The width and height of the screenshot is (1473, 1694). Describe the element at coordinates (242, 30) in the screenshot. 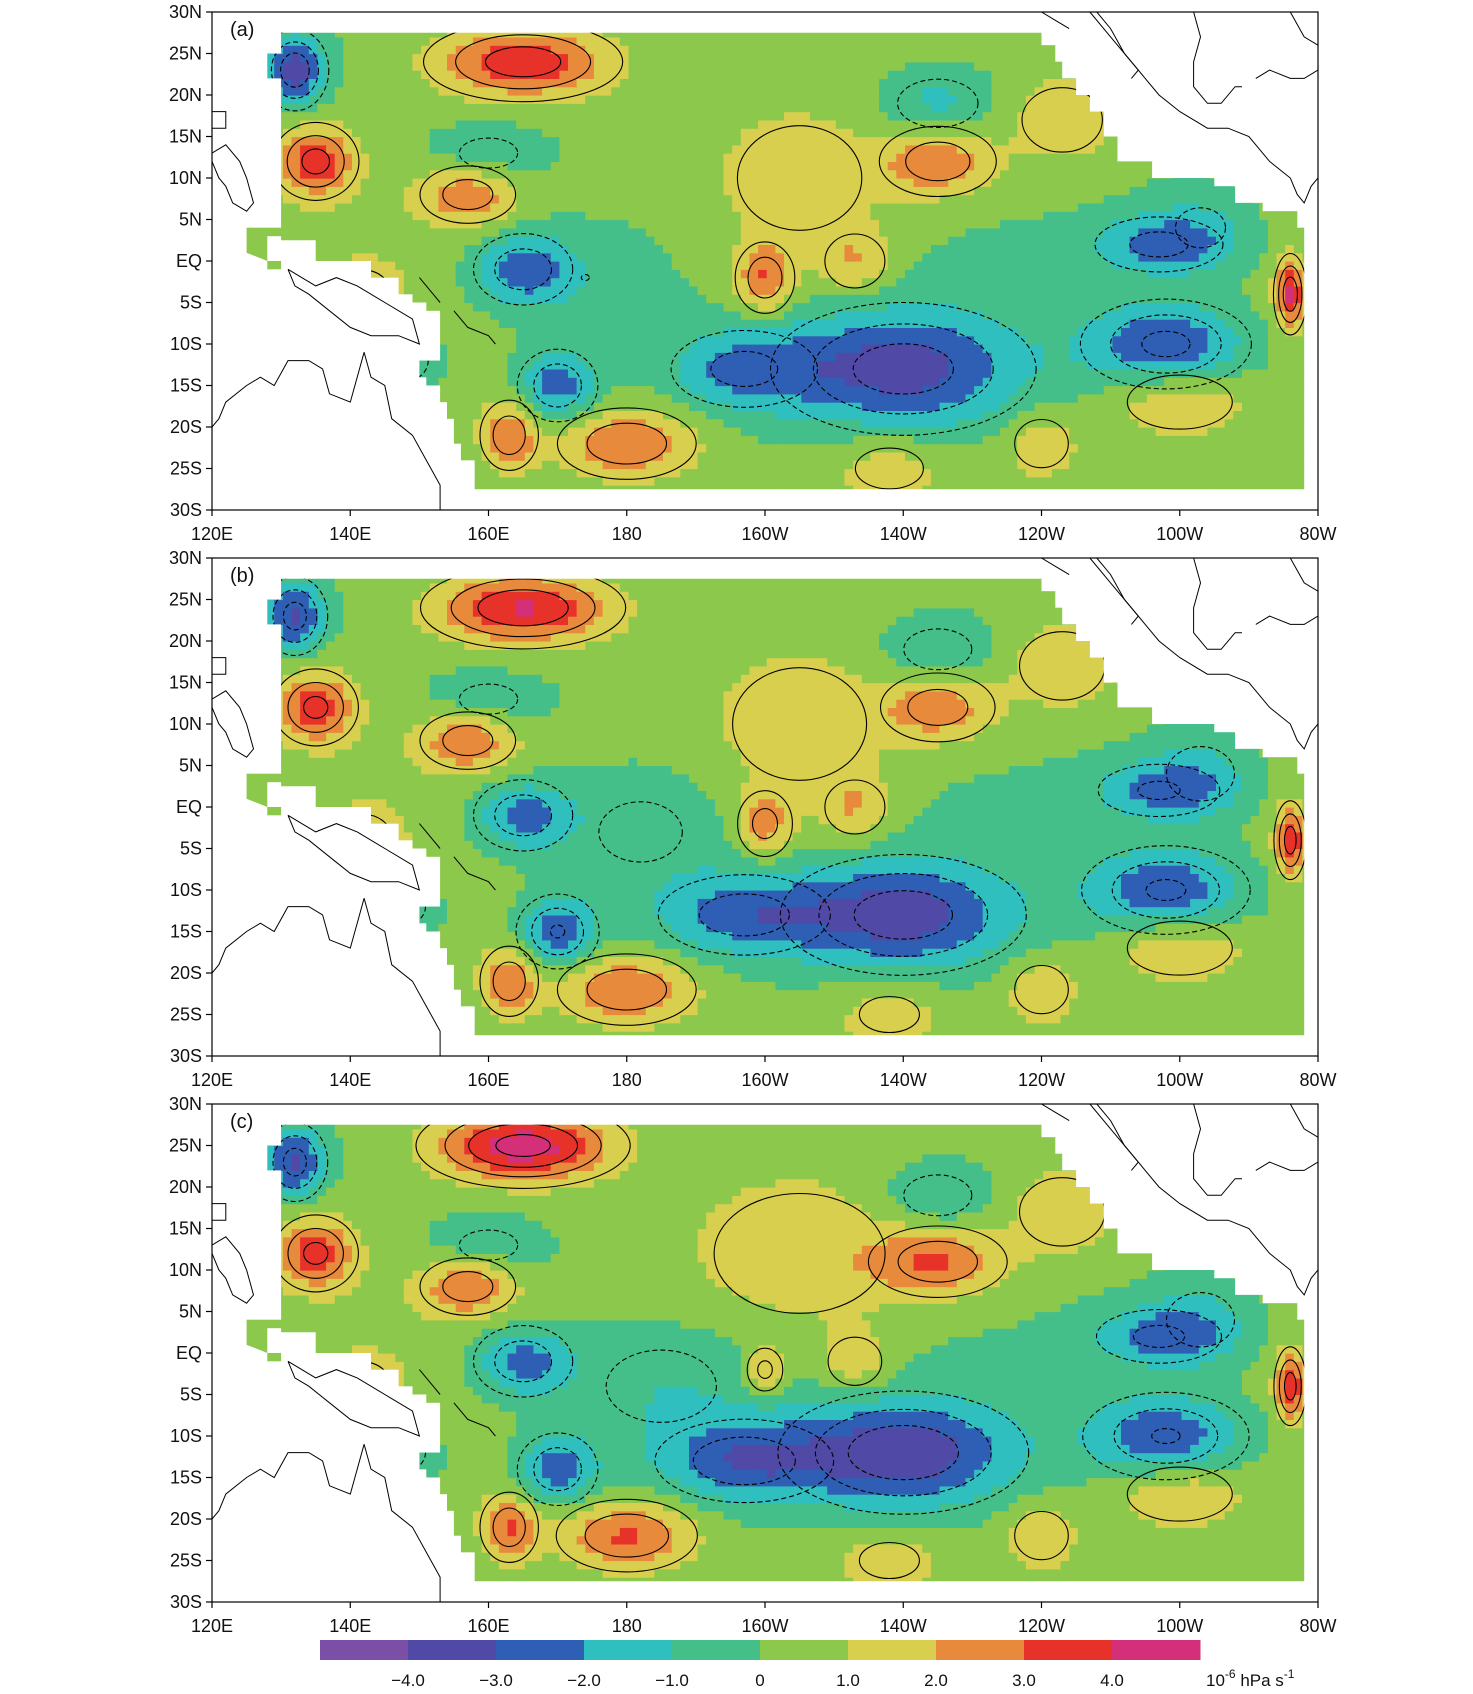

I see `panel-label: (a)` at that location.